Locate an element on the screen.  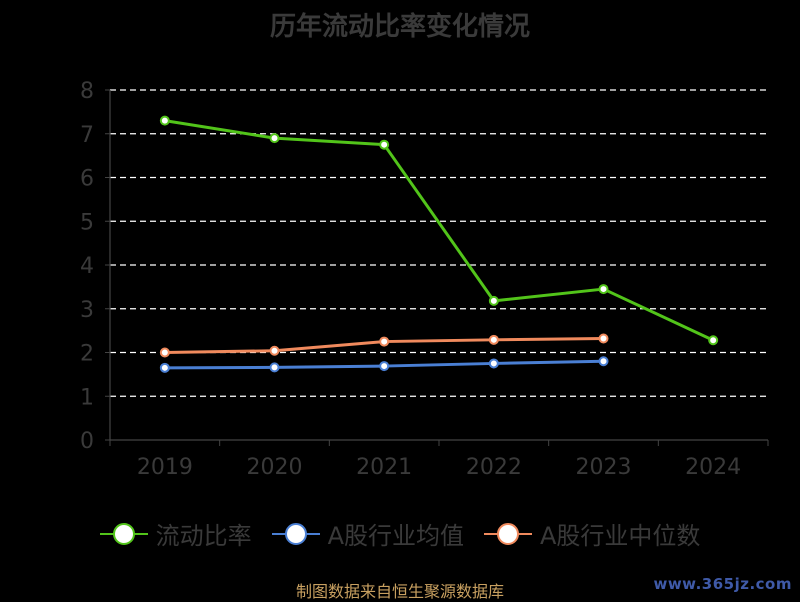
legend-label: A股行业中位数 is located at coordinates (620, 536).